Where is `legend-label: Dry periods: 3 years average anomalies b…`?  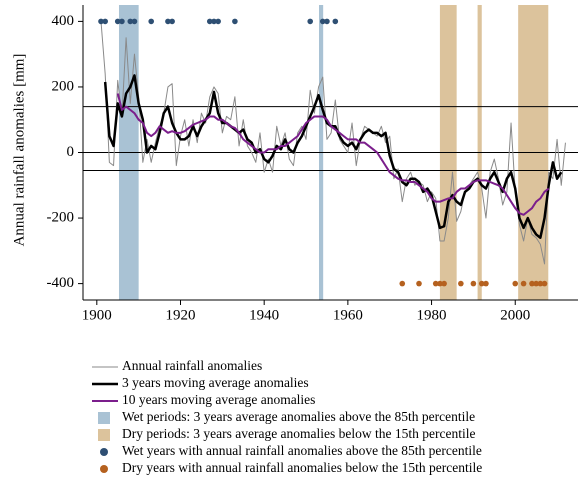 legend-label: Dry periods: 3 years average anomalies b… is located at coordinates (299, 433).